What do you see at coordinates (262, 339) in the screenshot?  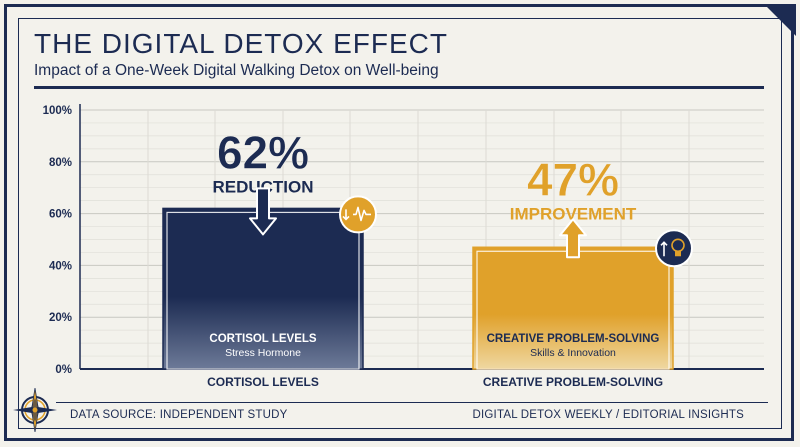 I see `bar-inner-title: CORTISOL LEVELS` at bounding box center [262, 339].